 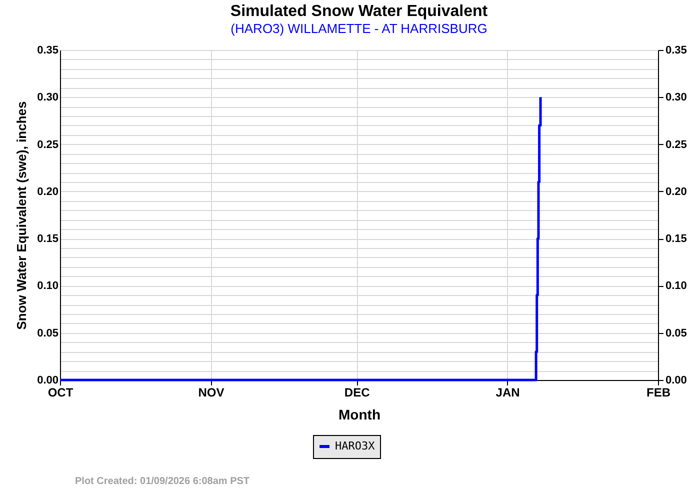 What do you see at coordinates (47, 286) in the screenshot?
I see `y-tick-label: 0.10` at bounding box center [47, 286].